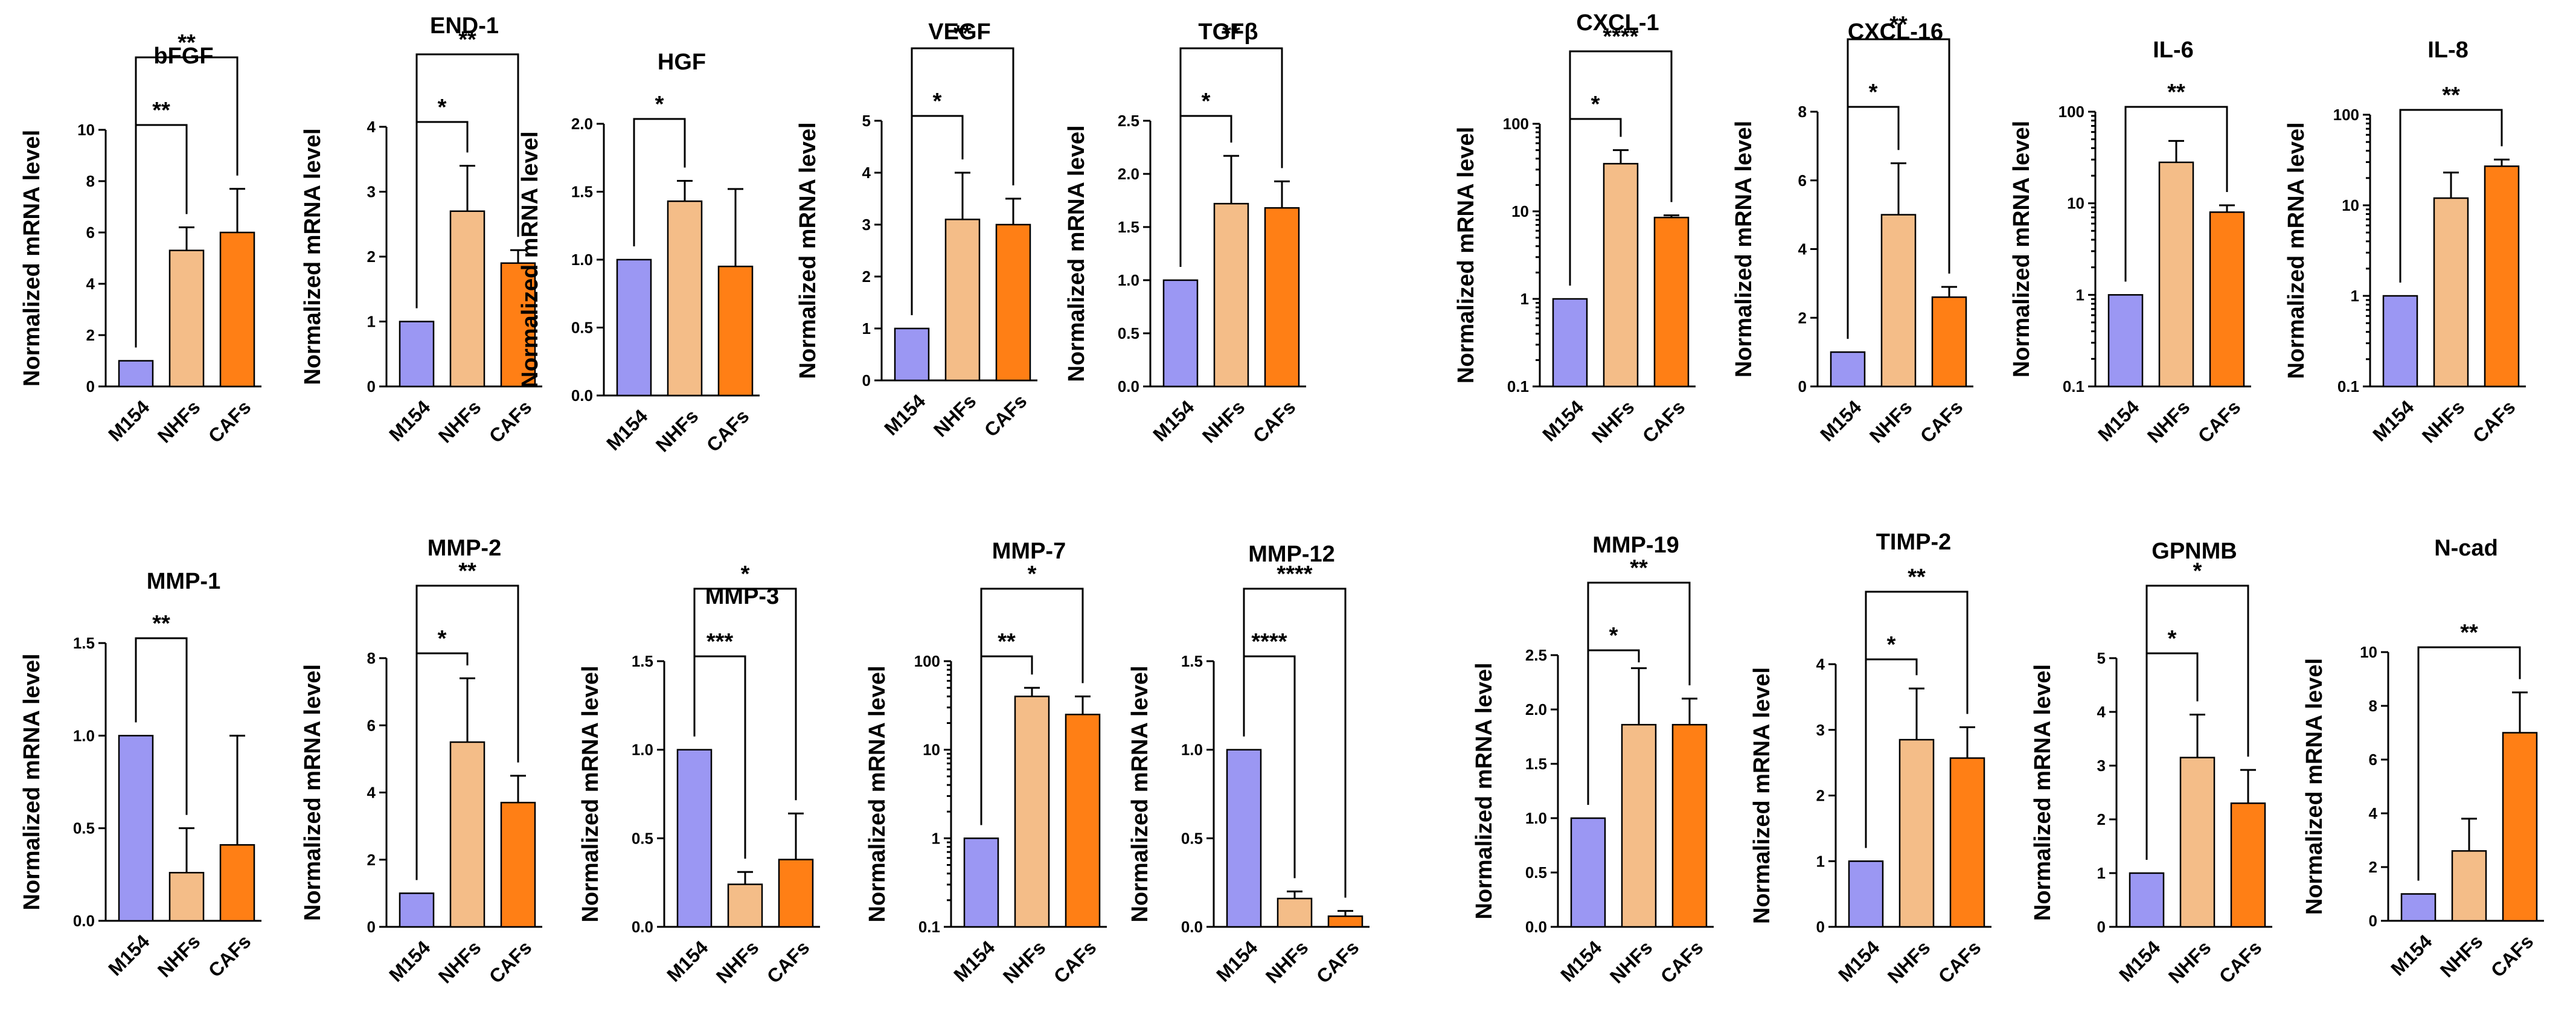 The width and height of the screenshot is (2576, 1015). Describe the element at coordinates (1228, 32) in the screenshot. I see `chart-title: TGFβ` at that location.